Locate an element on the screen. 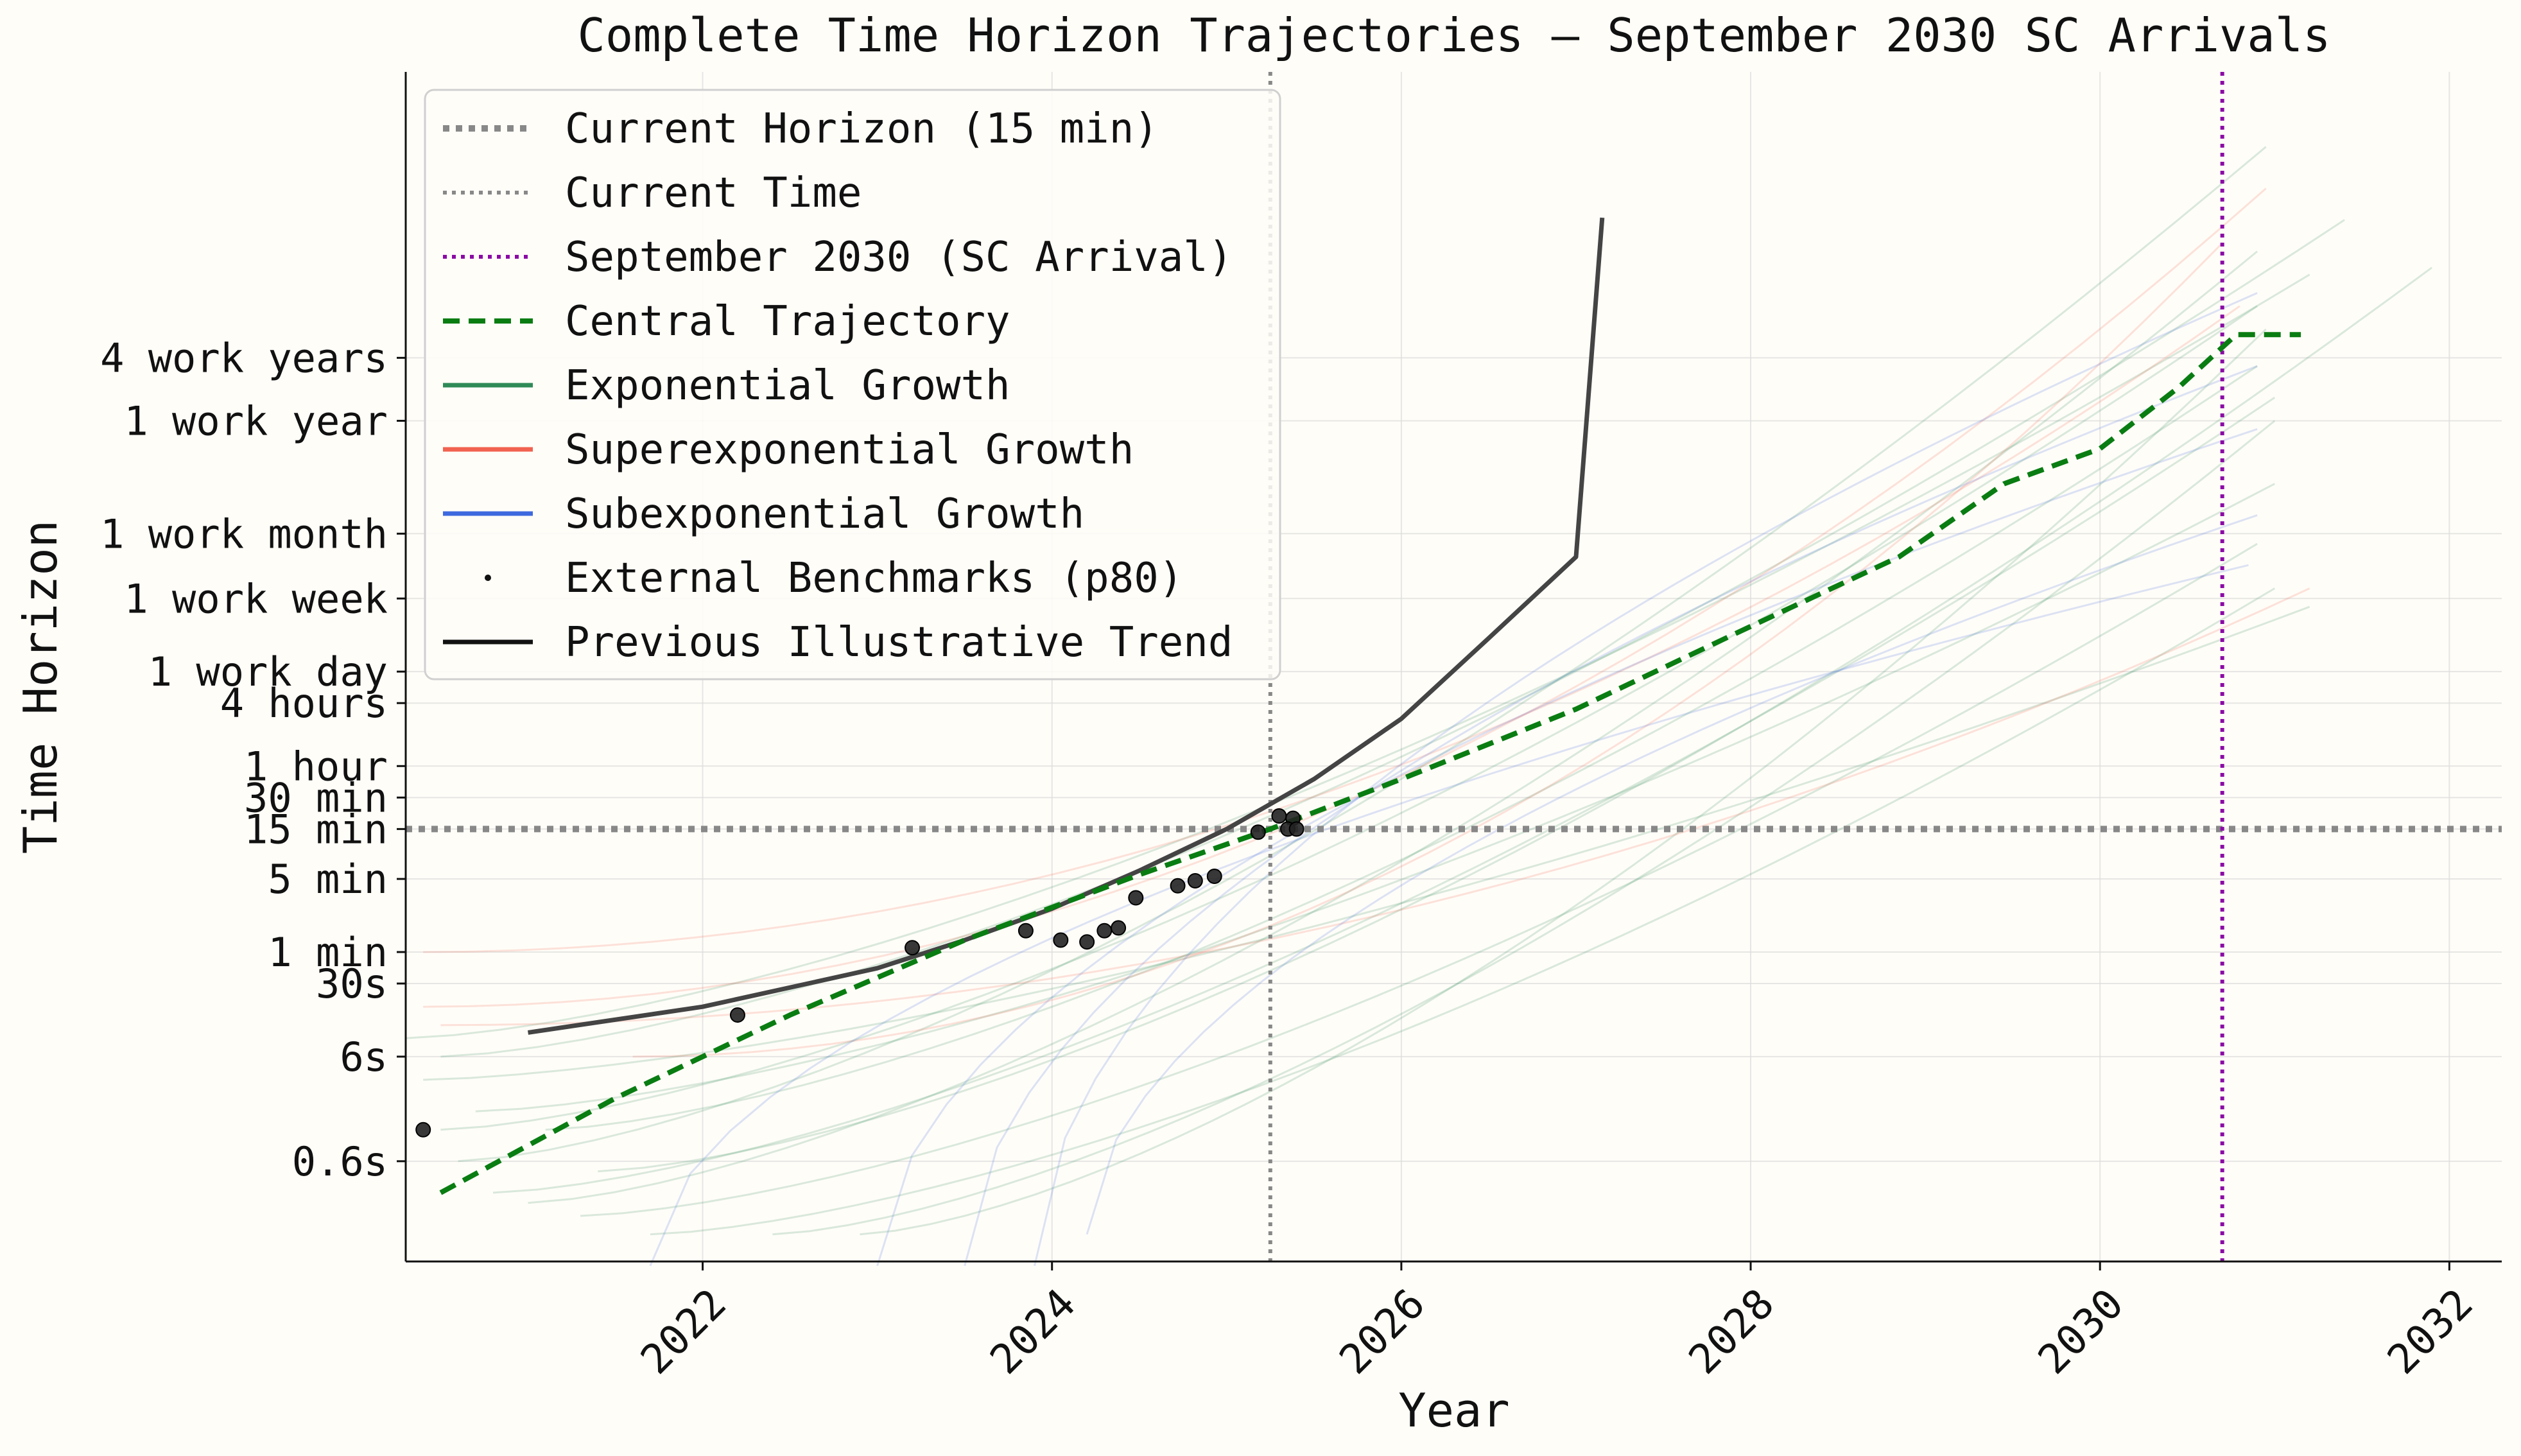 This screenshot has height=1456, width=2521. y-tick-label: 30s is located at coordinates (352, 983).